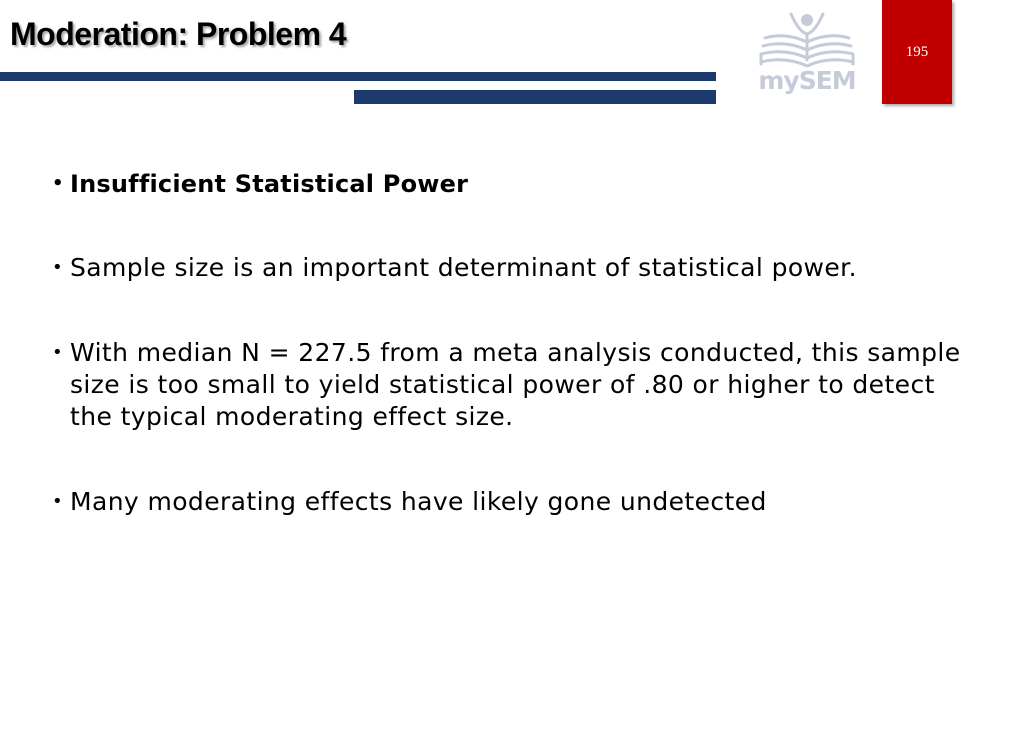 Image resolution: width=1010 pixels, height=750 pixels. I want to click on title-rule-top, so click(358, 76).